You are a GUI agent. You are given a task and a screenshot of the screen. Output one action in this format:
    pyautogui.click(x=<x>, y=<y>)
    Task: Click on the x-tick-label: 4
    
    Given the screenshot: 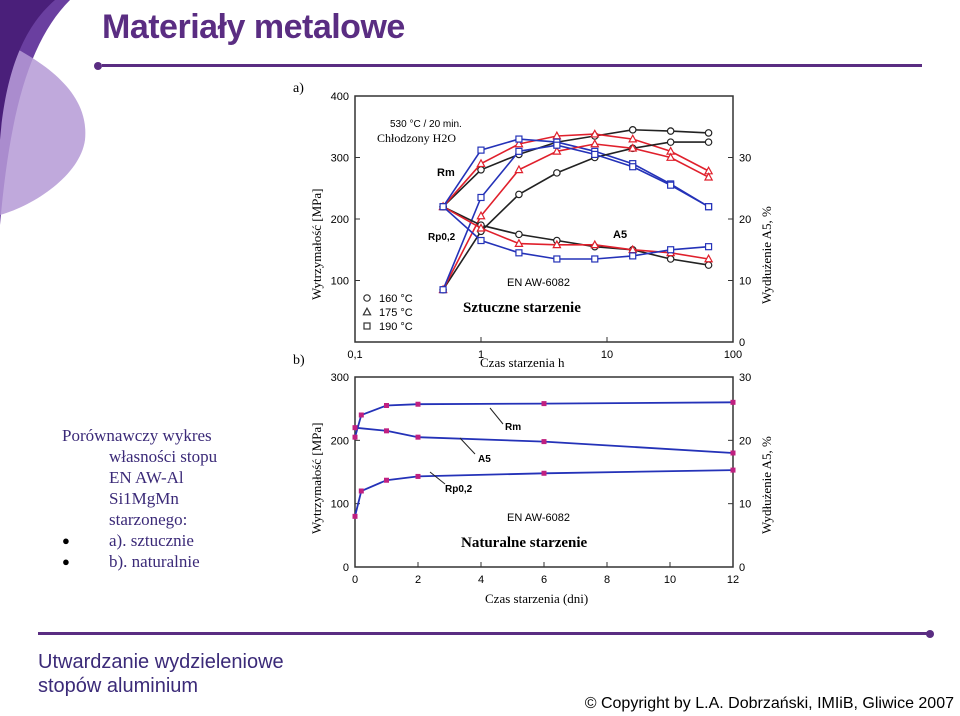 What is the action you would take?
    pyautogui.click(x=481, y=580)
    